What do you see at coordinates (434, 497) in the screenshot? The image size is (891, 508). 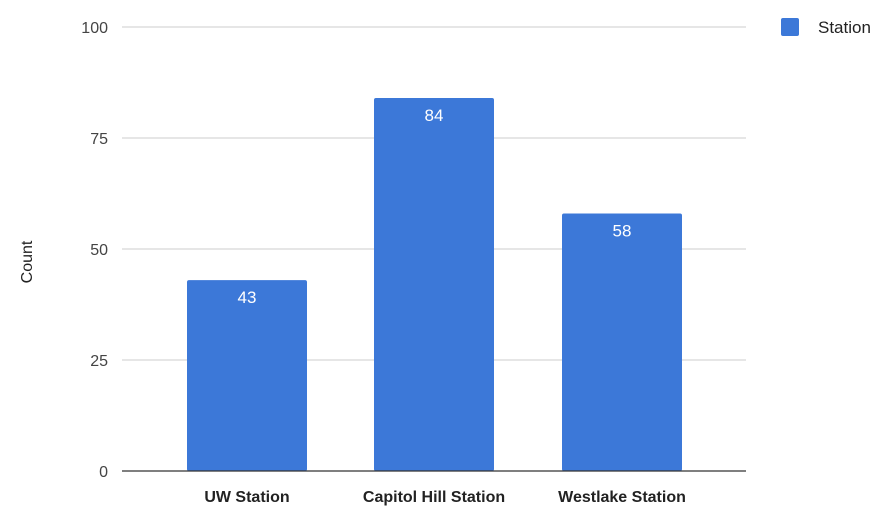 I see `x-tick-label: Capitol Hill Station` at bounding box center [434, 497].